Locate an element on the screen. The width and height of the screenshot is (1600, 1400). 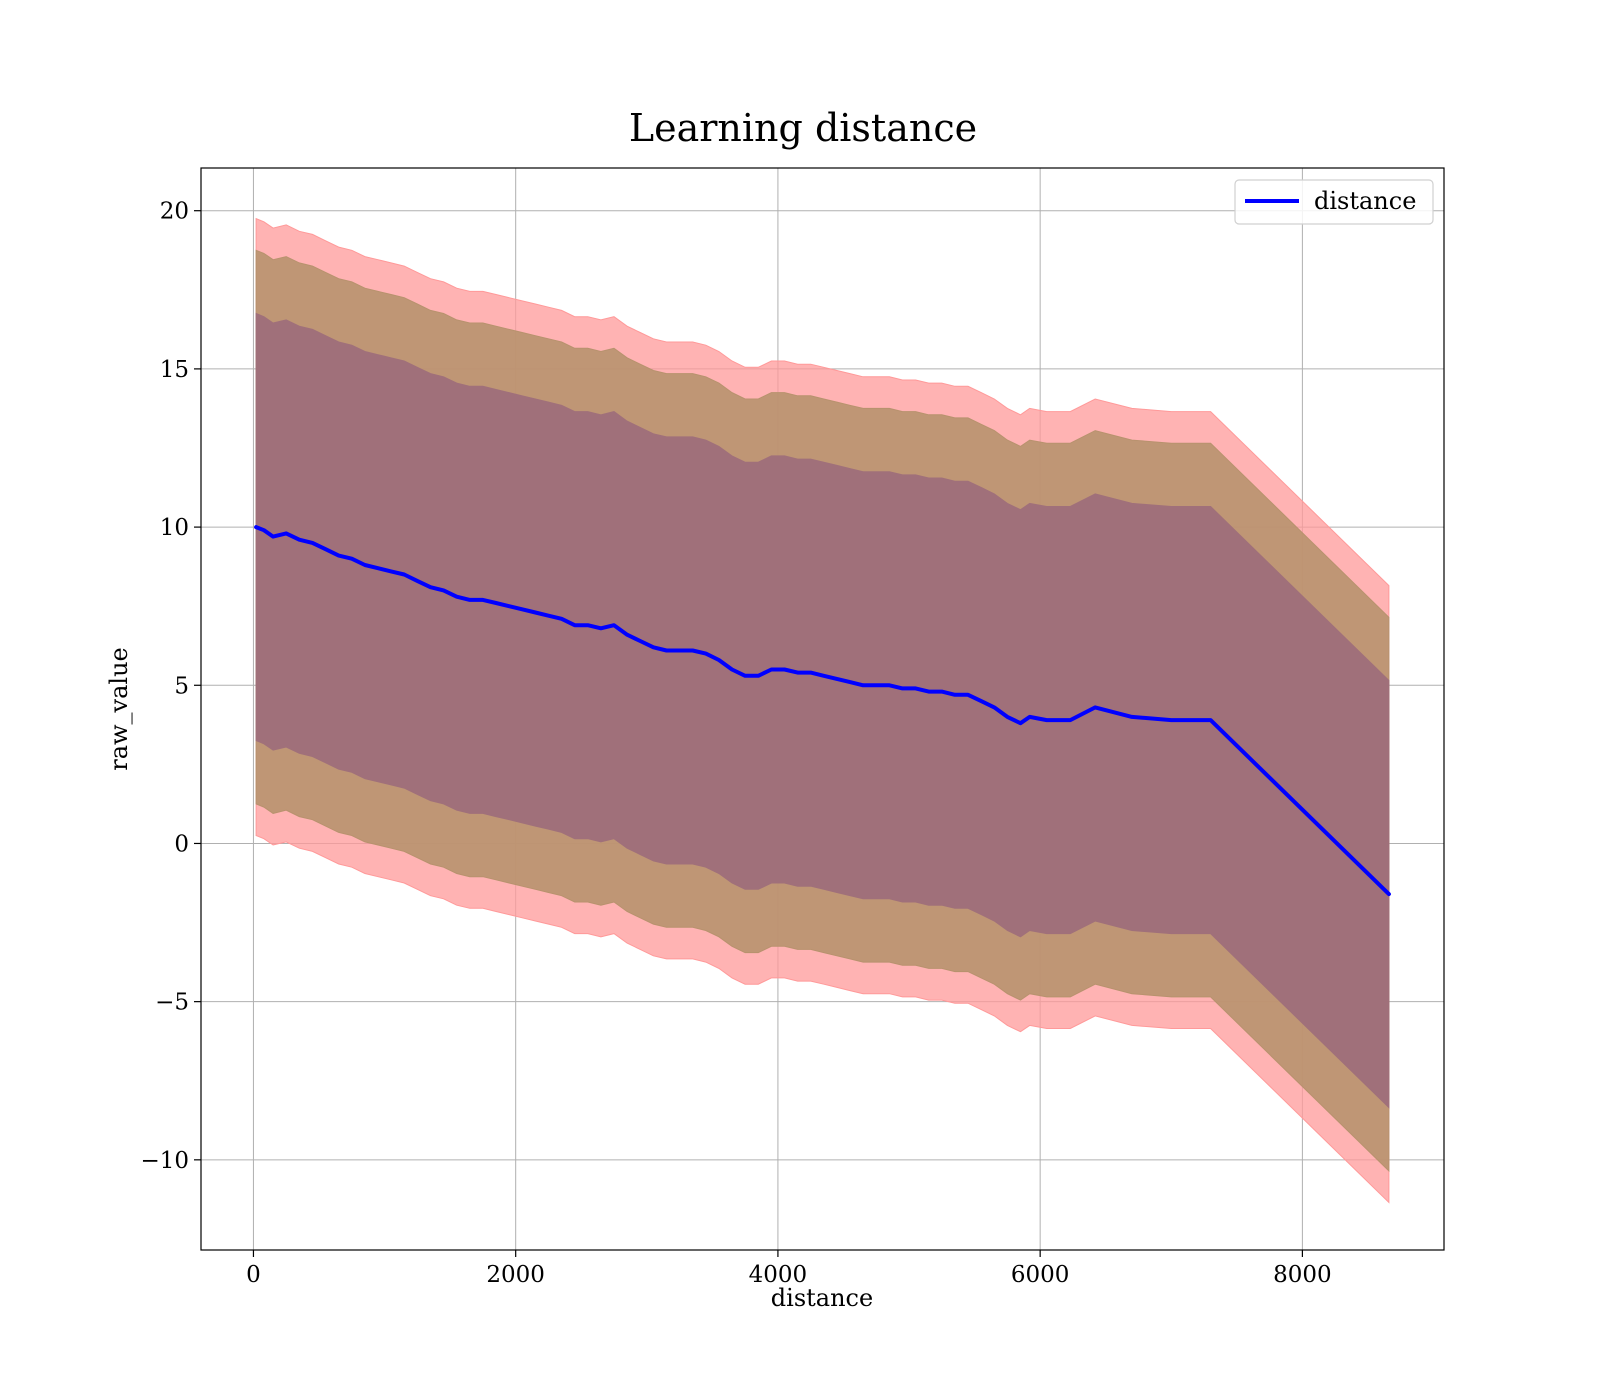
legend-label-distance: distance is located at coordinates (1365, 201).